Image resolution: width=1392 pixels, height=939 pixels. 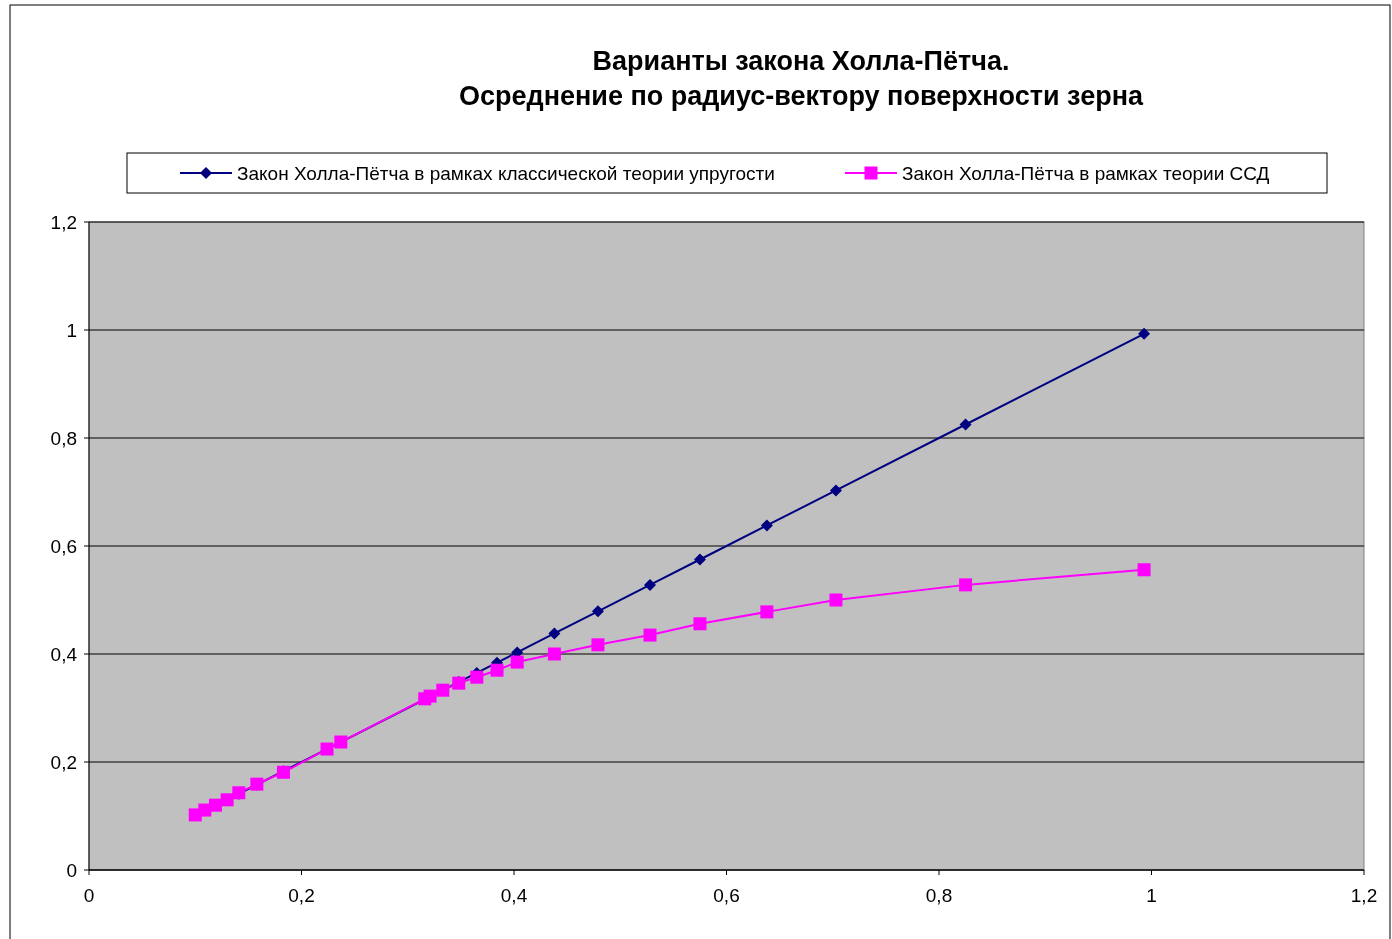 I want to click on y-tick-label: 0,6, so click(x=63, y=546).